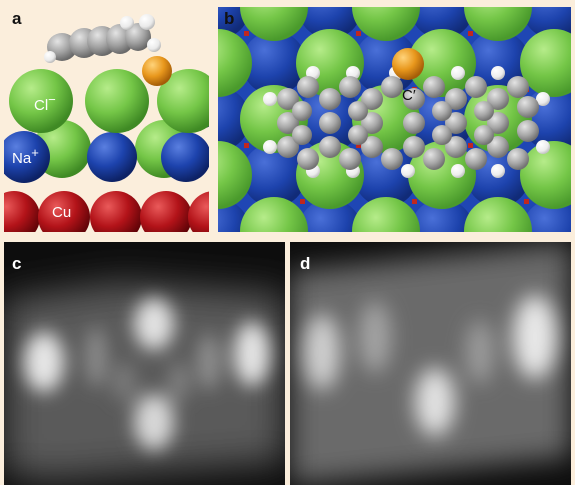  I want to click on sodium-label: Na+, so click(25, 156).